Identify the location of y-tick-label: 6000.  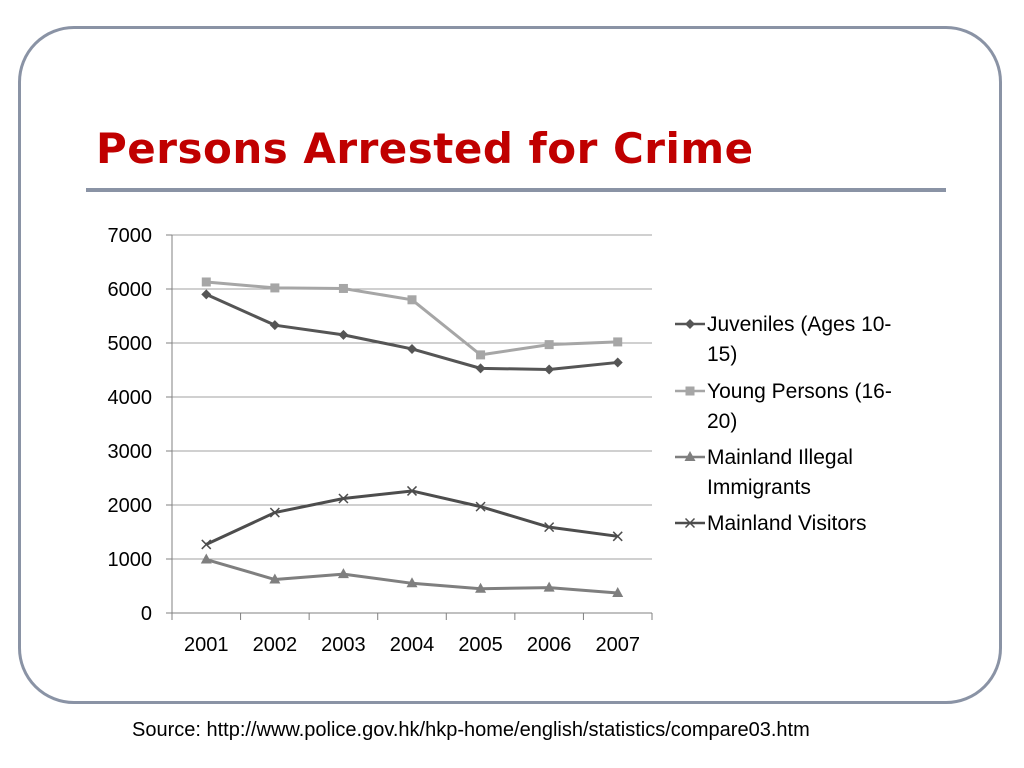
(130, 290).